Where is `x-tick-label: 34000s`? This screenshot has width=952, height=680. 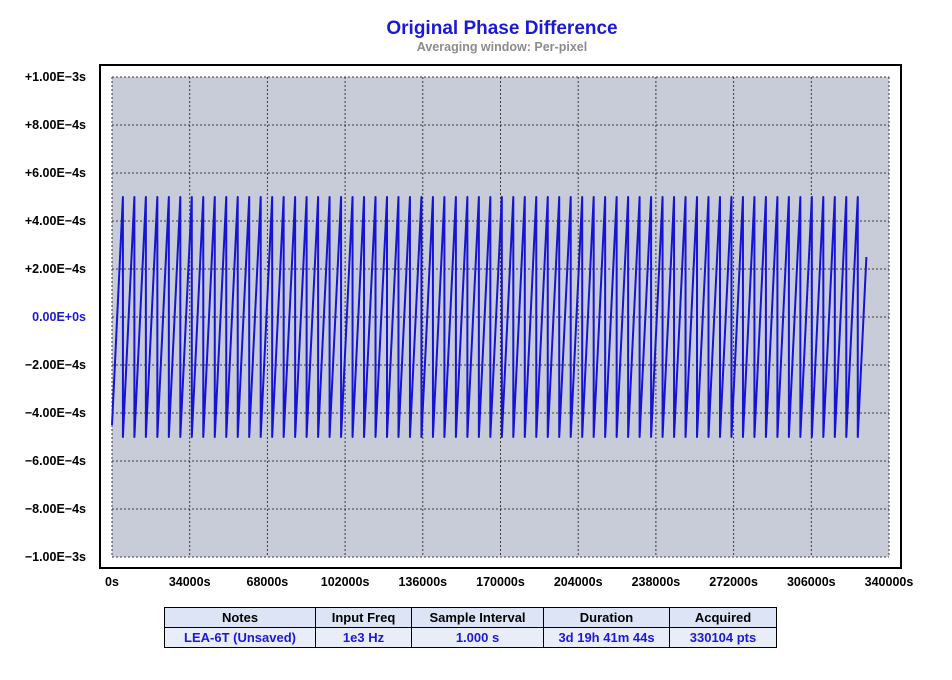
x-tick-label: 34000s is located at coordinates (190, 582).